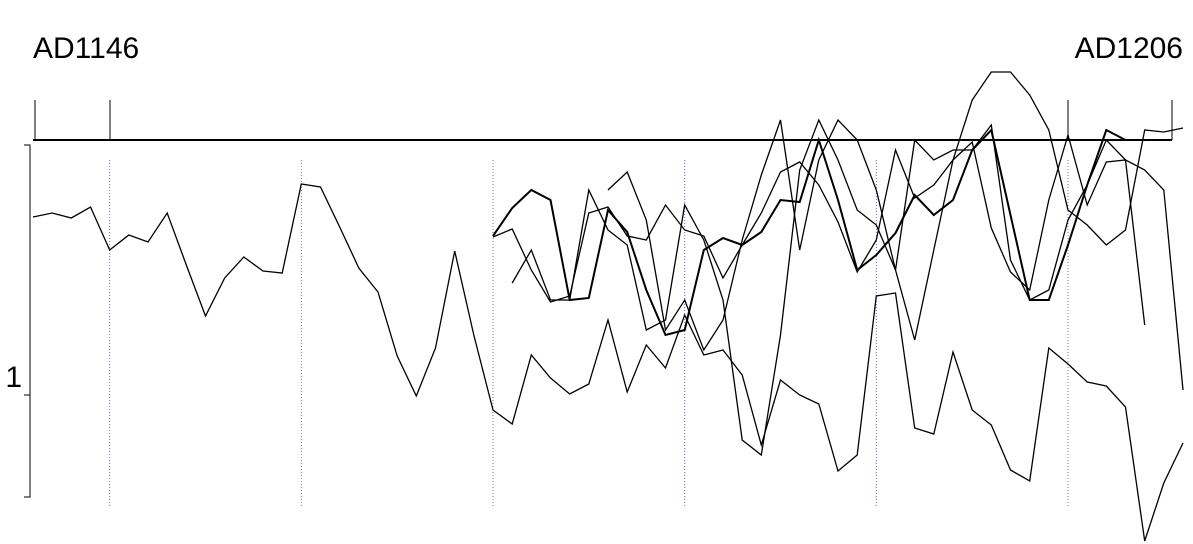 The width and height of the screenshot is (1193, 544). What do you see at coordinates (27, 321) in the screenshot?
I see `y-axis-bracket` at bounding box center [27, 321].